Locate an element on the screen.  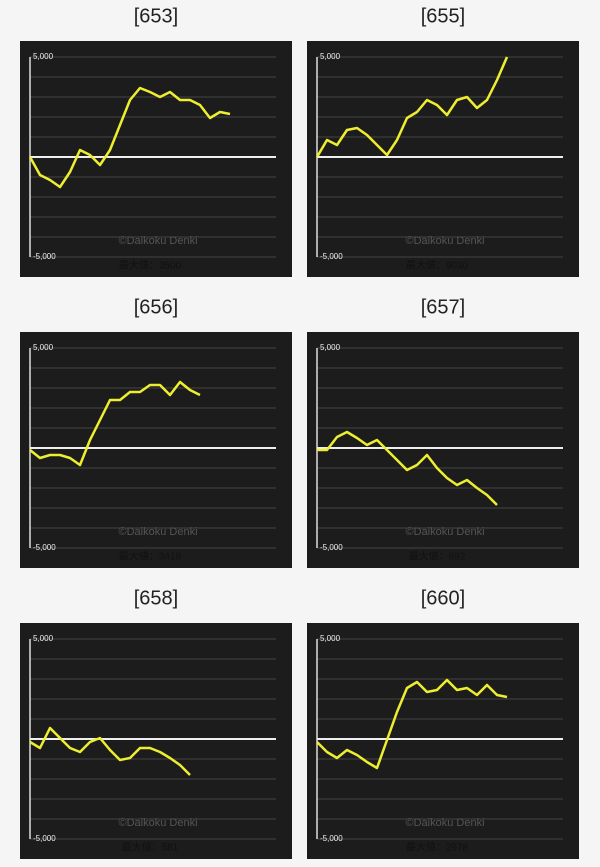
chart-title: [656] is located at coordinates (156, 307).